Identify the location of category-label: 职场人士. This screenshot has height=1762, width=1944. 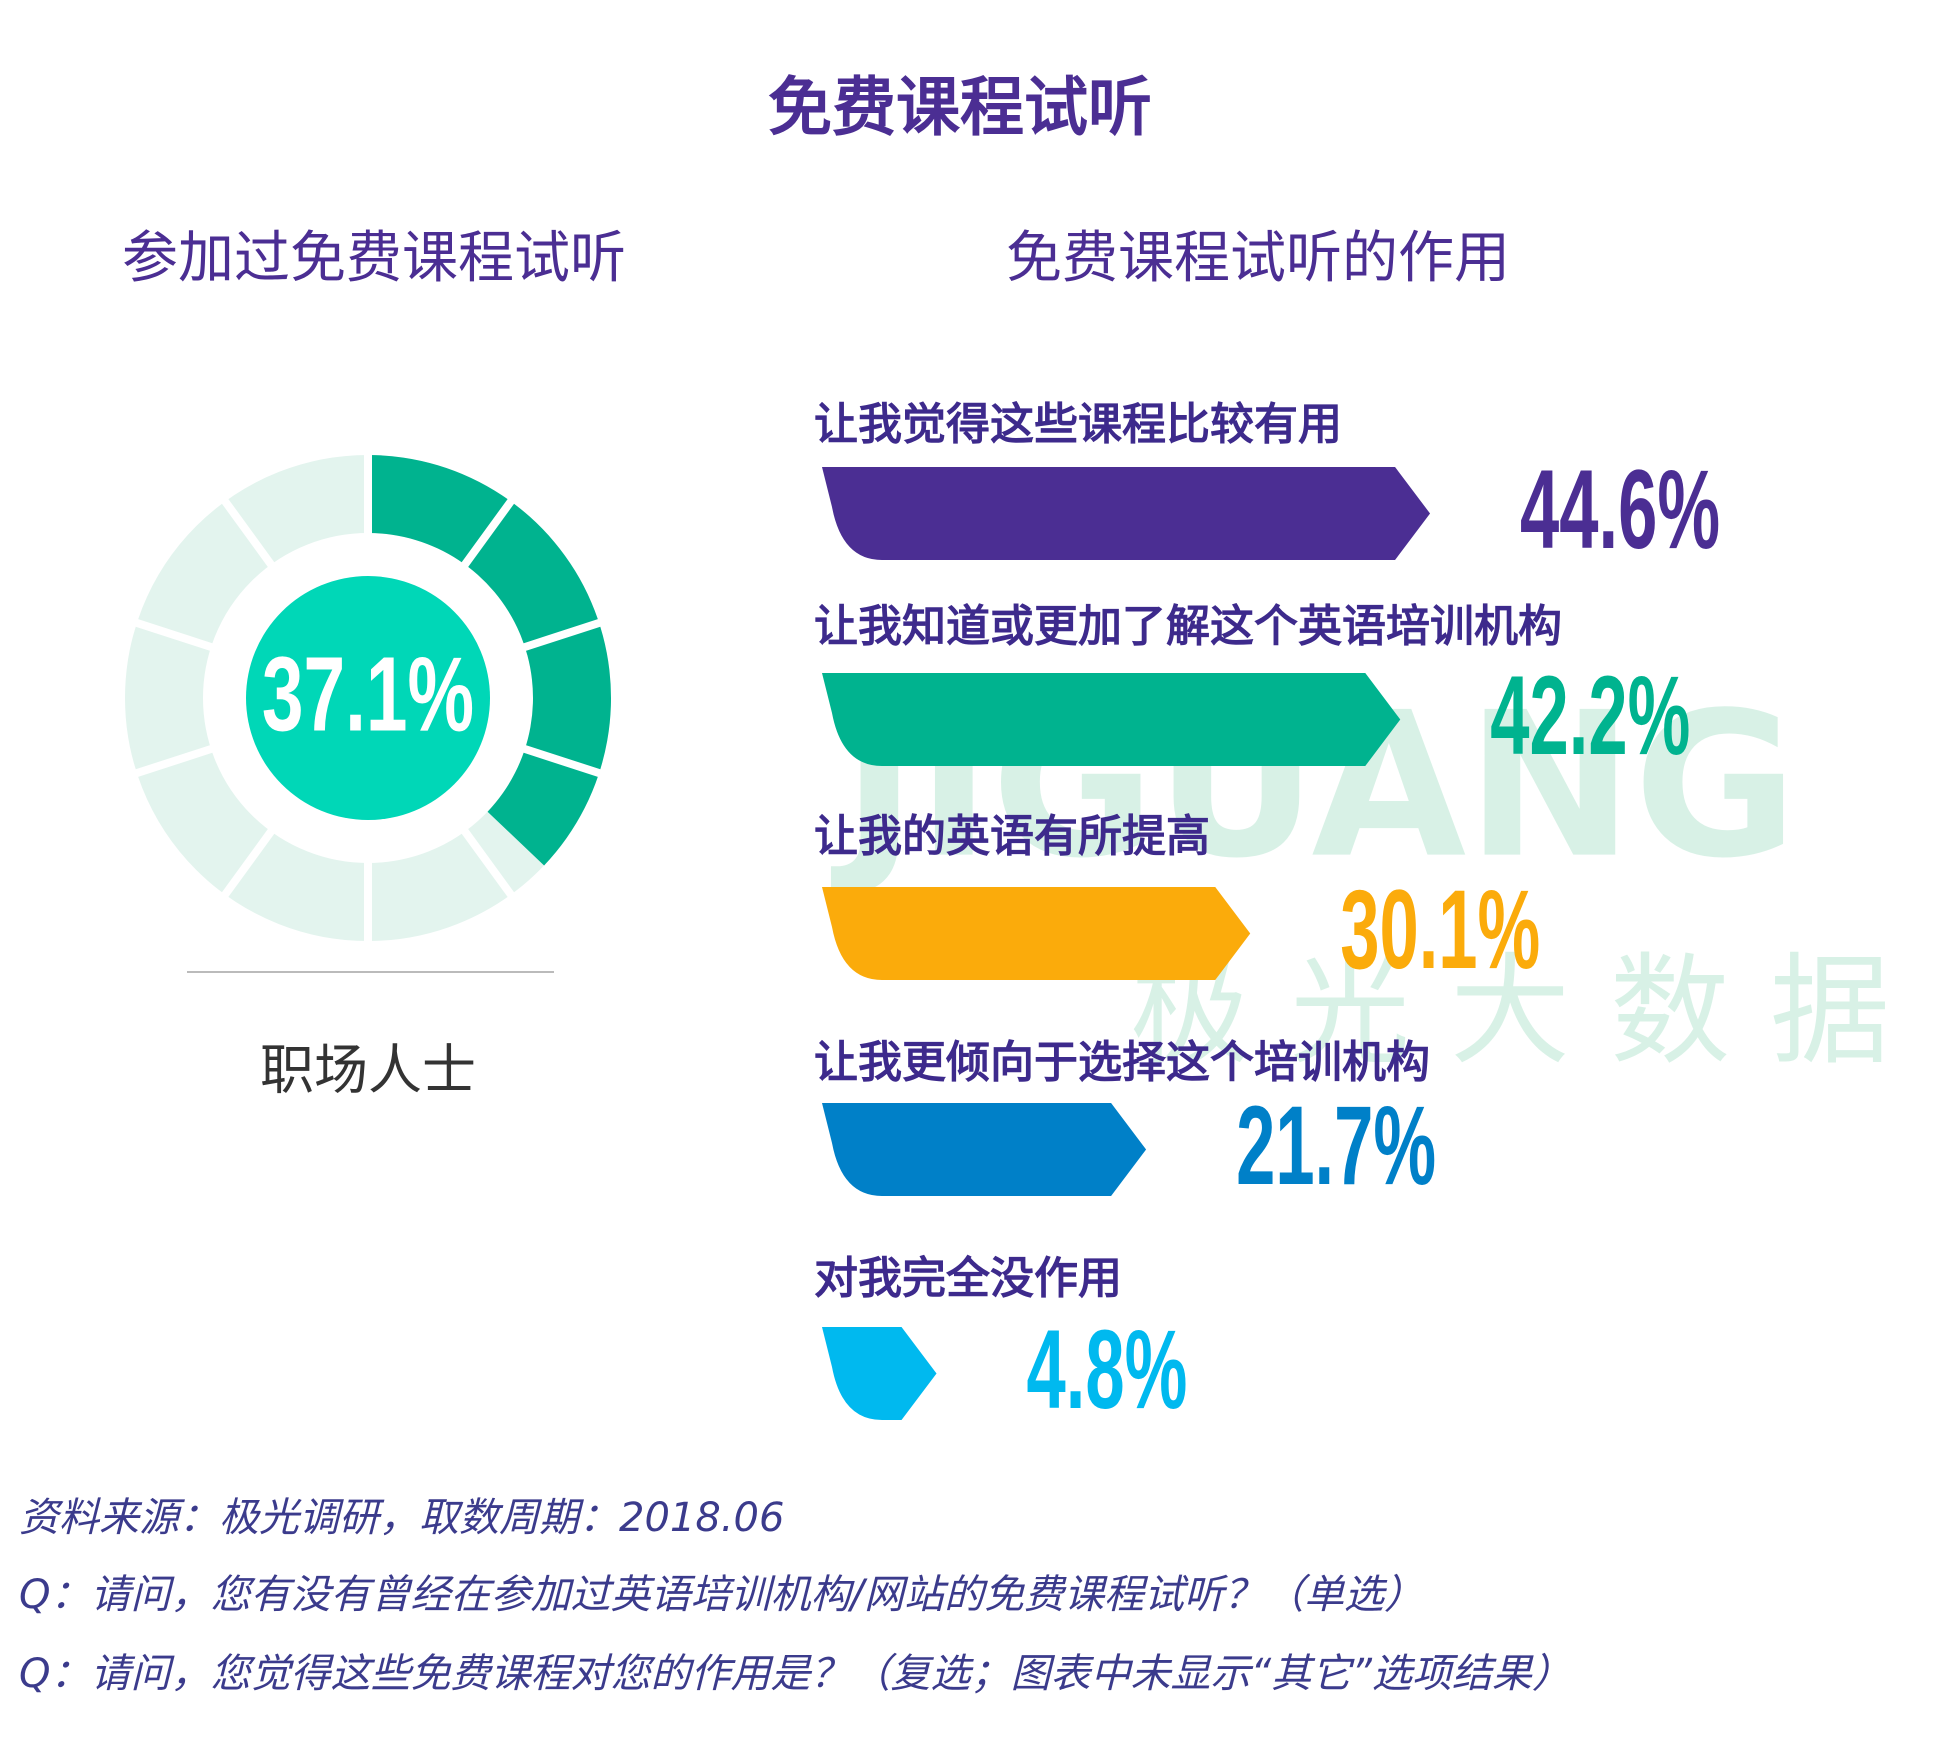
(368, 1070).